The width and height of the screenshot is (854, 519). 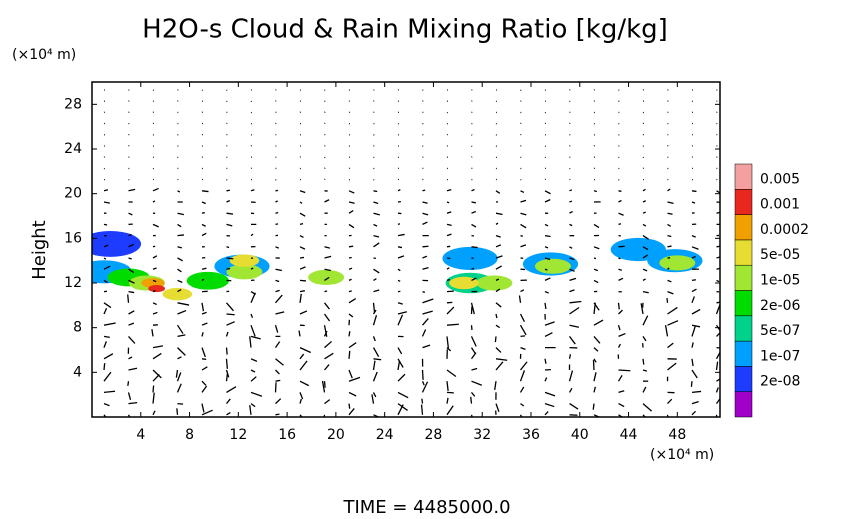 I want to click on colorbar-label: 2e-06, so click(x=780, y=306).